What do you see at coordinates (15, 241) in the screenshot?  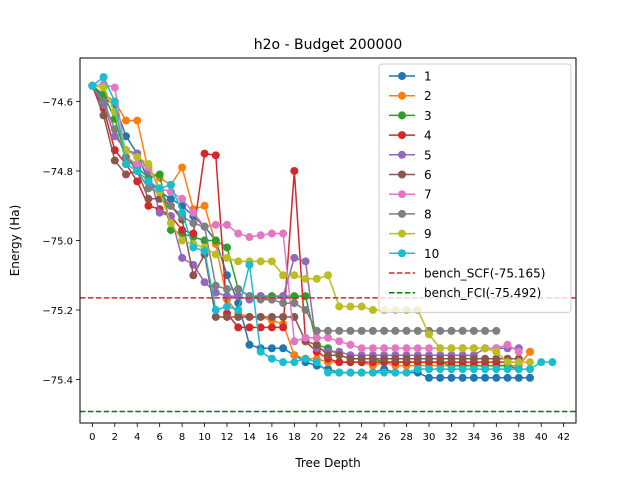 I see `y-axis-label: Energy (Ha)` at bounding box center [15, 241].